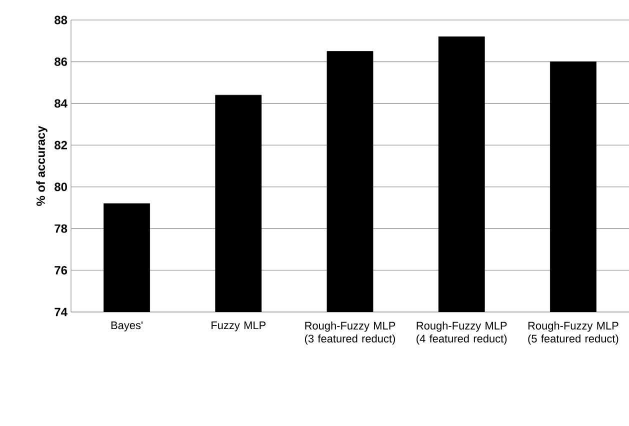 The image size is (629, 426). What do you see at coordinates (61, 270) in the screenshot?
I see `y-tick-label: 76` at bounding box center [61, 270].